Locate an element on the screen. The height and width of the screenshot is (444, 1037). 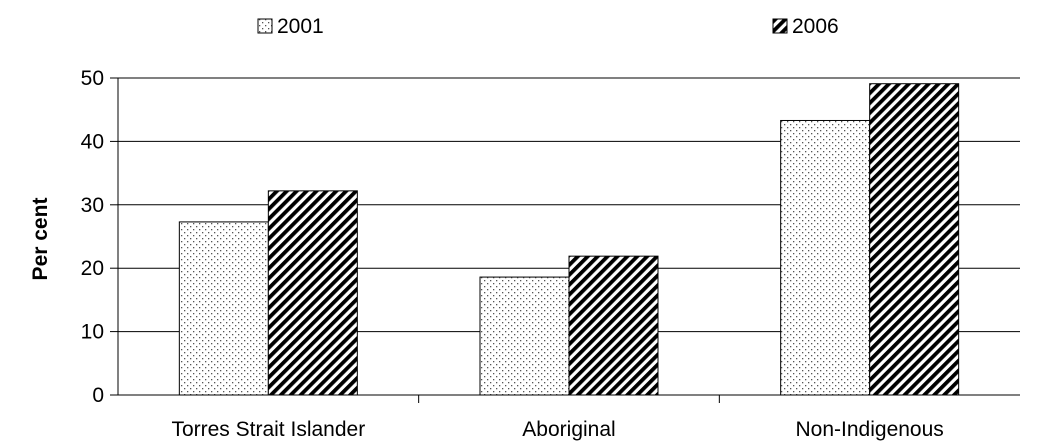
y-tick-label: 30 is located at coordinates (92, 205).